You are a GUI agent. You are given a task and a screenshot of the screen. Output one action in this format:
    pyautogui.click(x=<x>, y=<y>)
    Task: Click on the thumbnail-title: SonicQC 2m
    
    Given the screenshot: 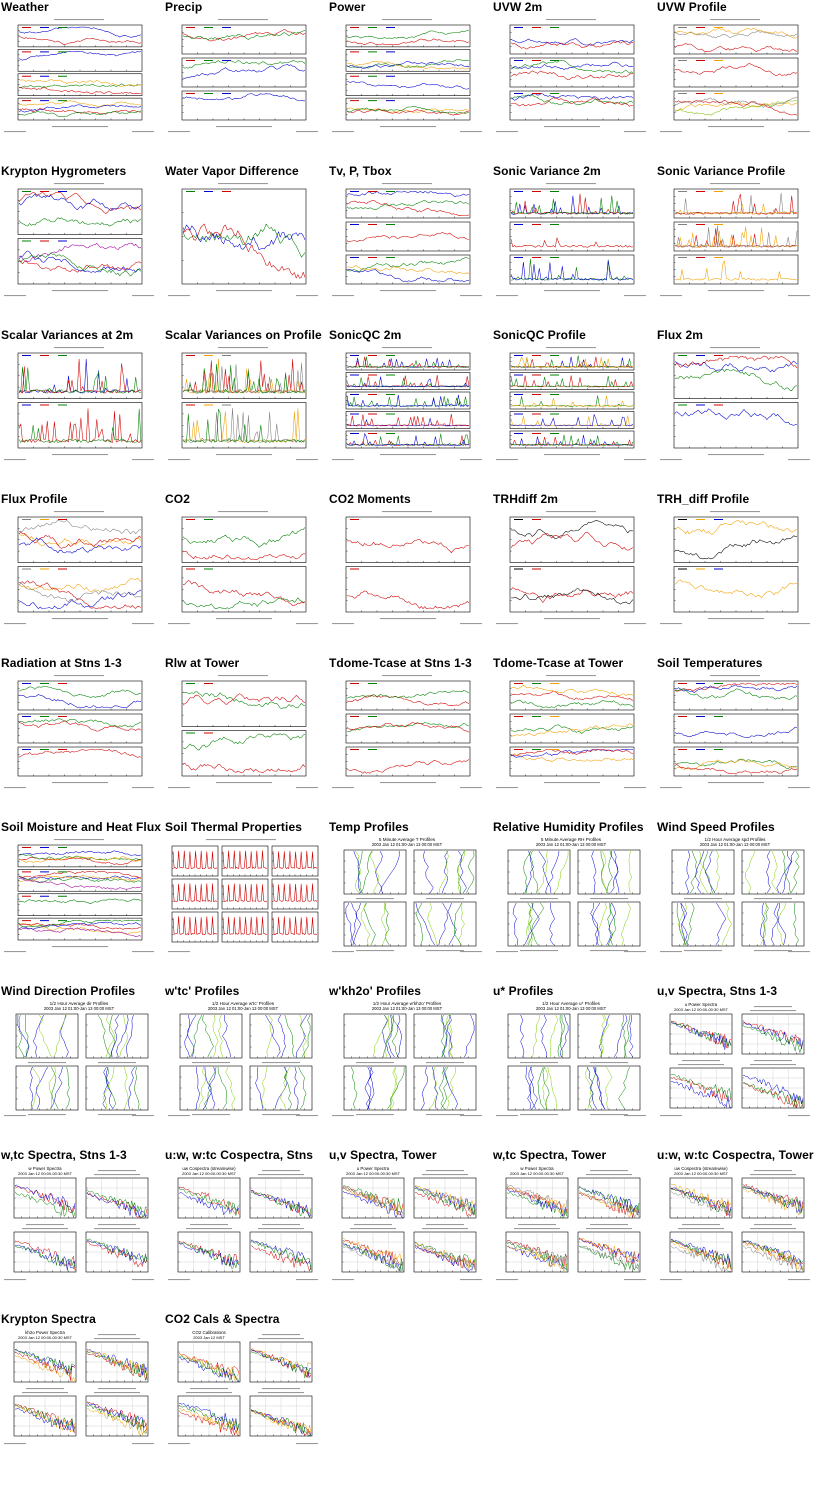 What is the action you would take?
    pyautogui.click(x=365, y=335)
    